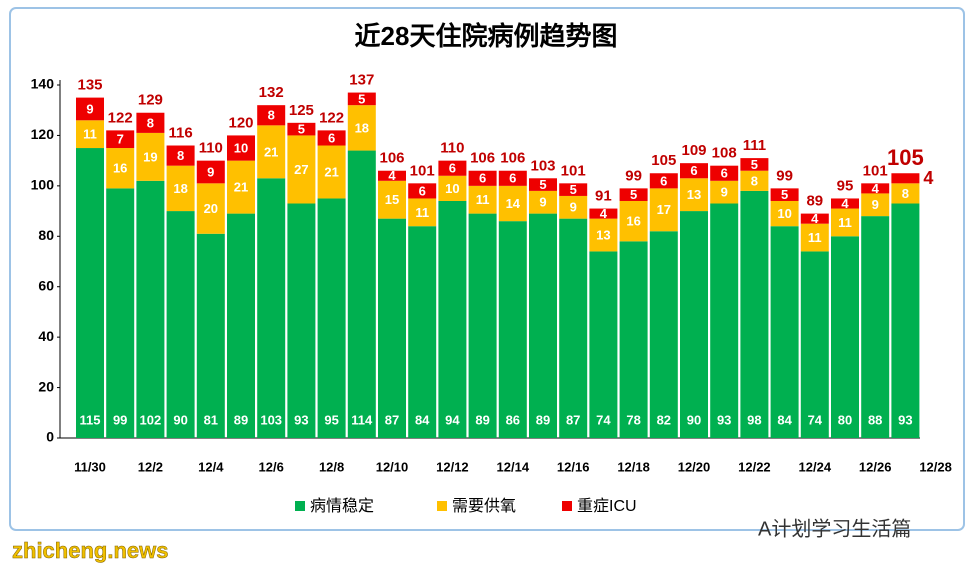 This screenshot has width=972, height=577. Describe the element at coordinates (935, 466) in the screenshot. I see `x-tick-label: 12/28` at that location.